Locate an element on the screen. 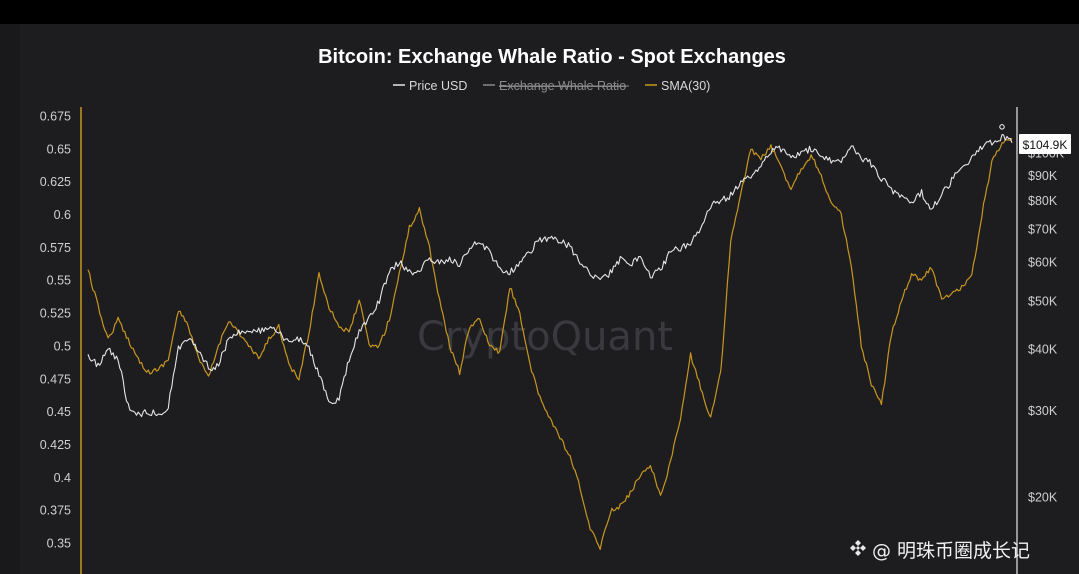  current-price-badge: $104.9K is located at coordinates (1045, 144).